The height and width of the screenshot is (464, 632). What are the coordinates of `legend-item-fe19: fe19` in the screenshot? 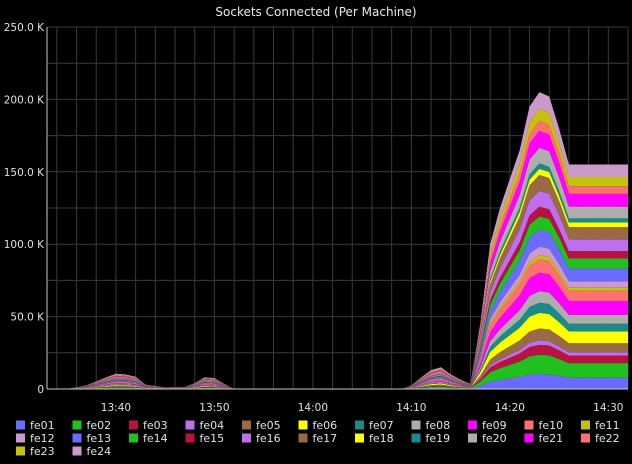 It's located at (431, 438).